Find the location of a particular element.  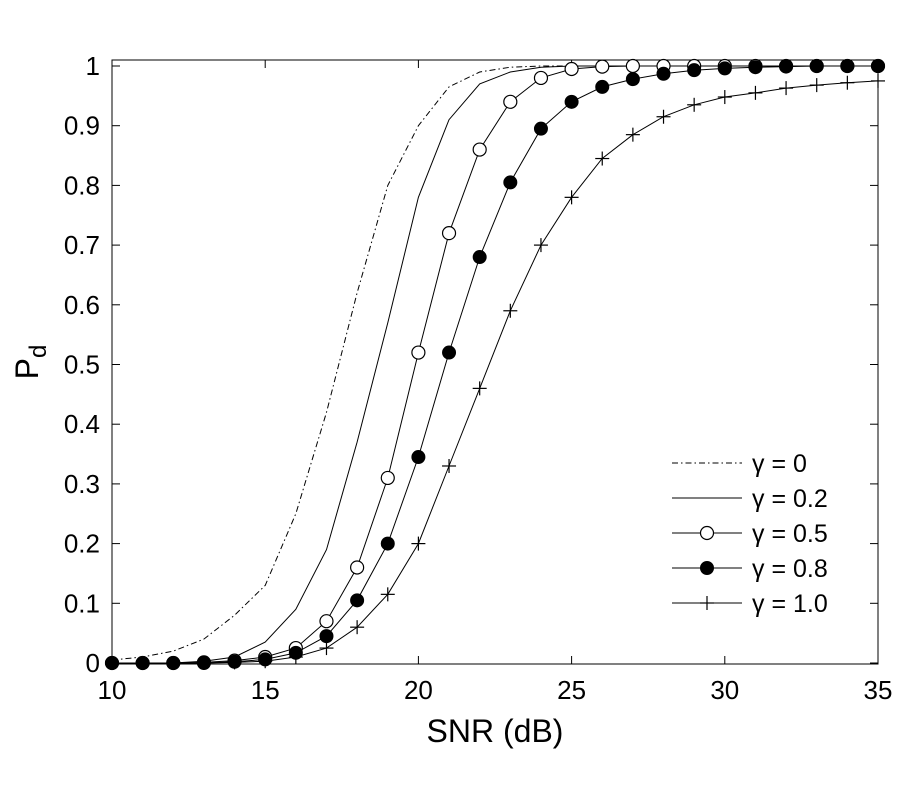

legend-item: γ = 1.0 is located at coordinates (750, 604).